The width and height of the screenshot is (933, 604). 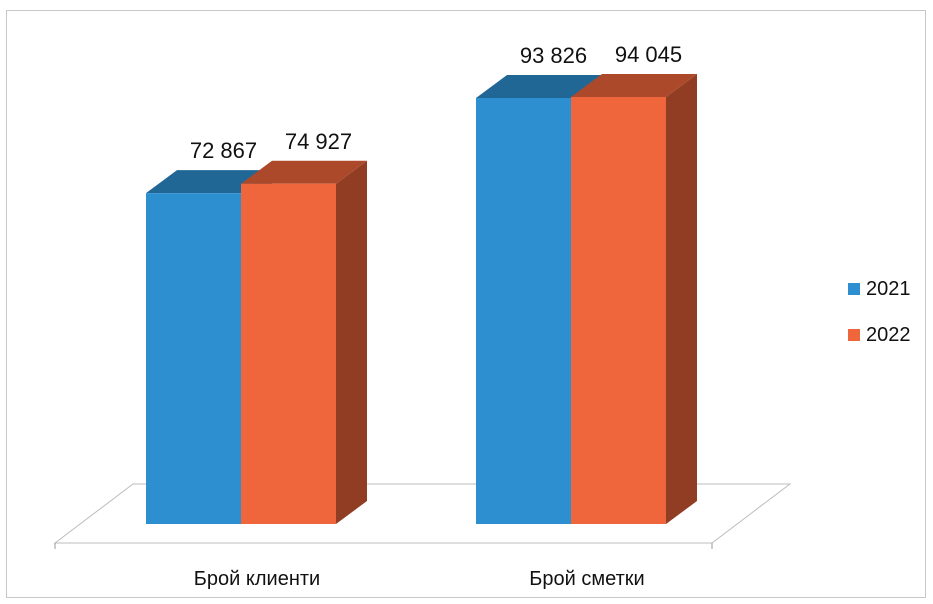 What do you see at coordinates (586, 579) in the screenshot?
I see `x-tick-label: Брой сметки` at bounding box center [586, 579].